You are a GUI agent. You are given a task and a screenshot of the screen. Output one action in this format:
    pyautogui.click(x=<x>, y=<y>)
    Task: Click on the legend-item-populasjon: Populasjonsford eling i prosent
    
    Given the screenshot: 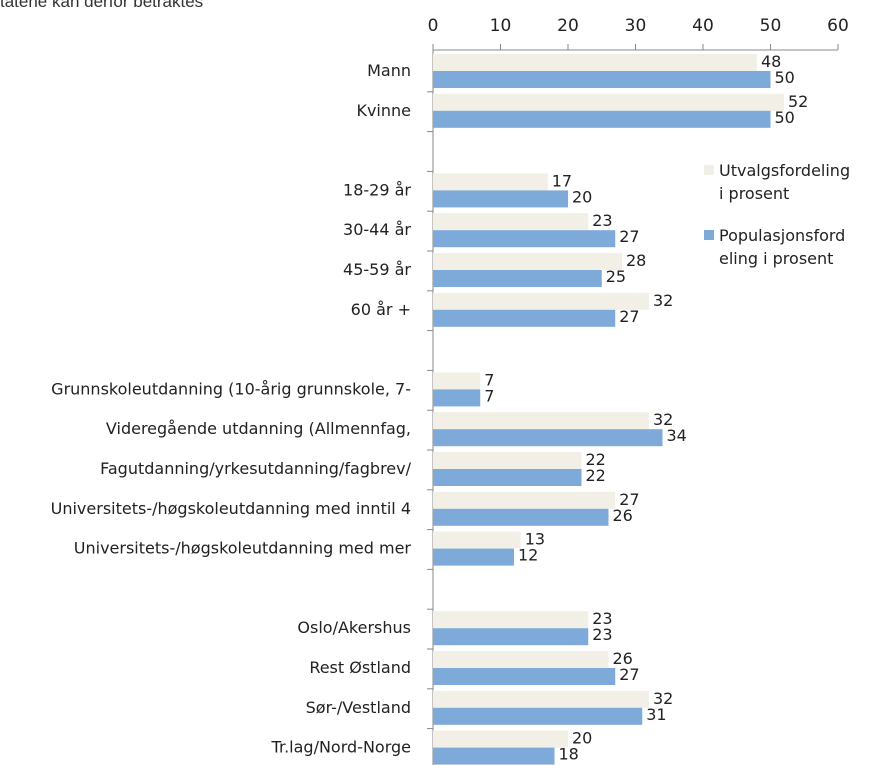 What is the action you would take?
    pyautogui.click(x=774, y=247)
    